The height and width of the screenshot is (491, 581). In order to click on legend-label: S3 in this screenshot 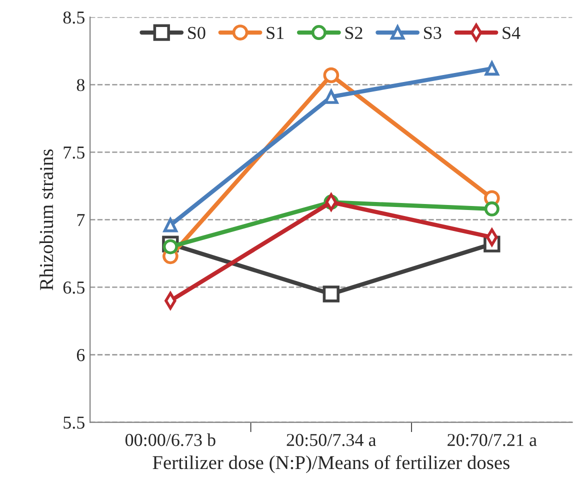, I will do `click(433, 33)`.